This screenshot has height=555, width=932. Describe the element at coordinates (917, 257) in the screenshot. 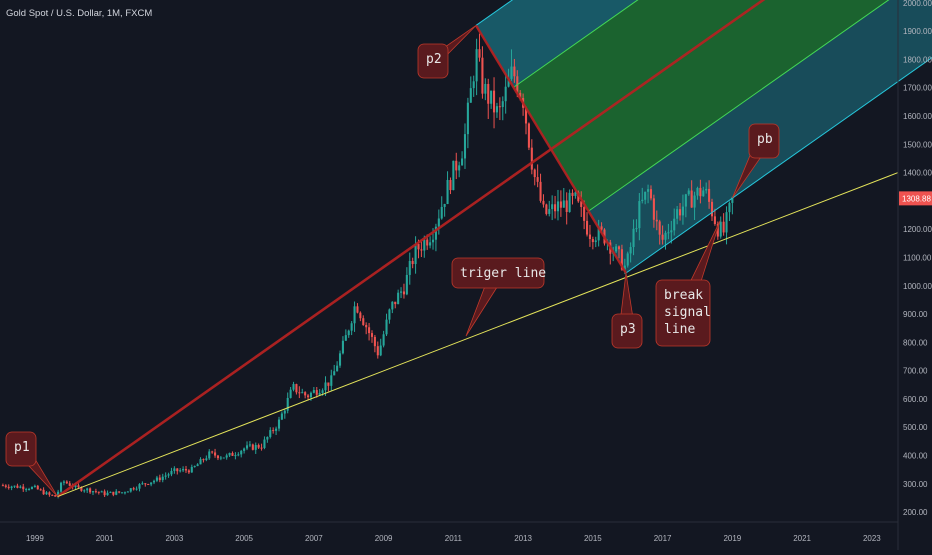

I see `y-tick-label: 1100.00` at that location.